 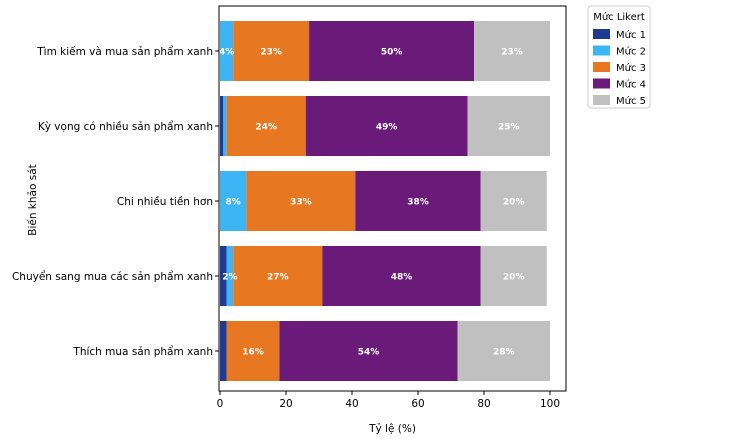 What do you see at coordinates (631, 68) in the screenshot?
I see `legend-label: Mức 3` at bounding box center [631, 68].